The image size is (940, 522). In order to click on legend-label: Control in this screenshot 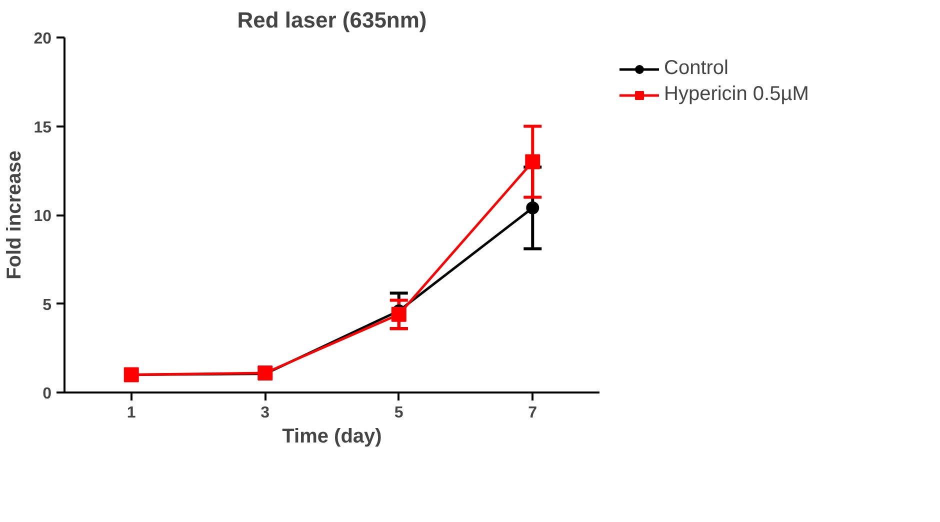, I will do `click(696, 68)`.